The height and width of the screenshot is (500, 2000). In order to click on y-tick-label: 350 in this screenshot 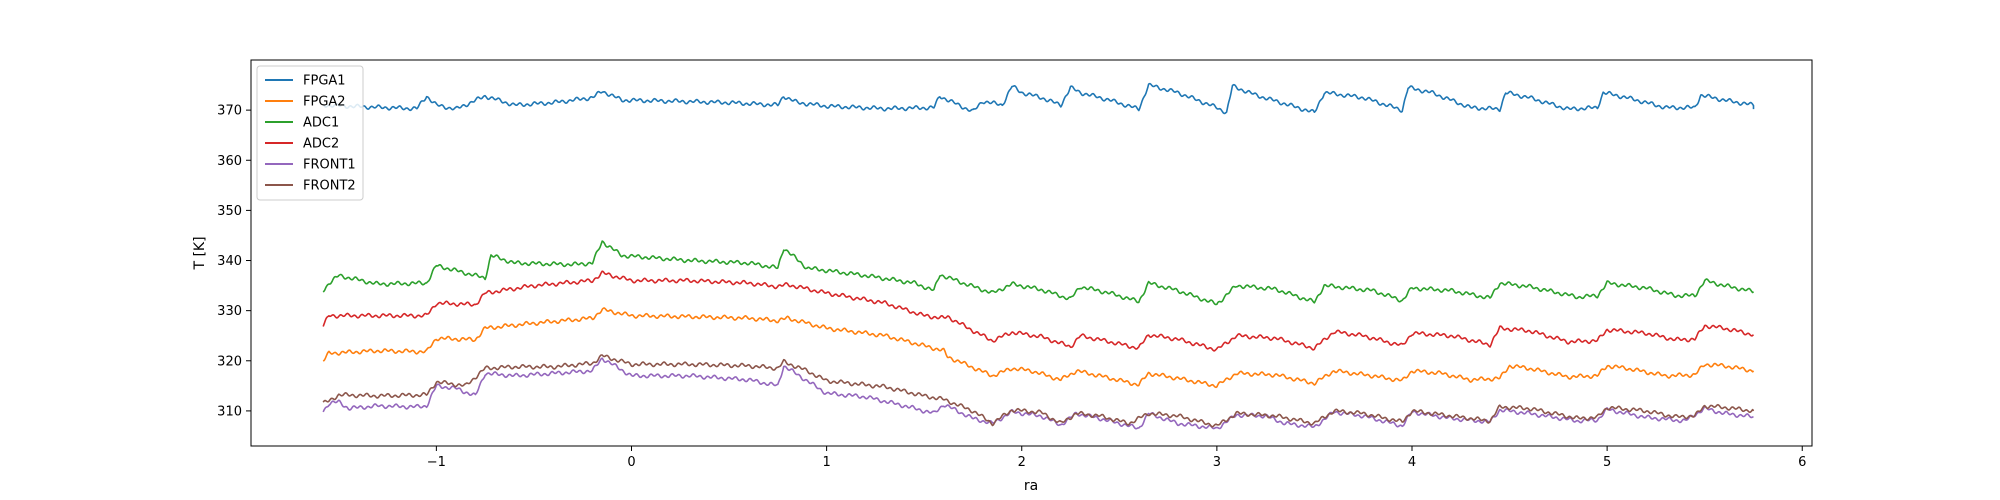, I will do `click(229, 211)`.